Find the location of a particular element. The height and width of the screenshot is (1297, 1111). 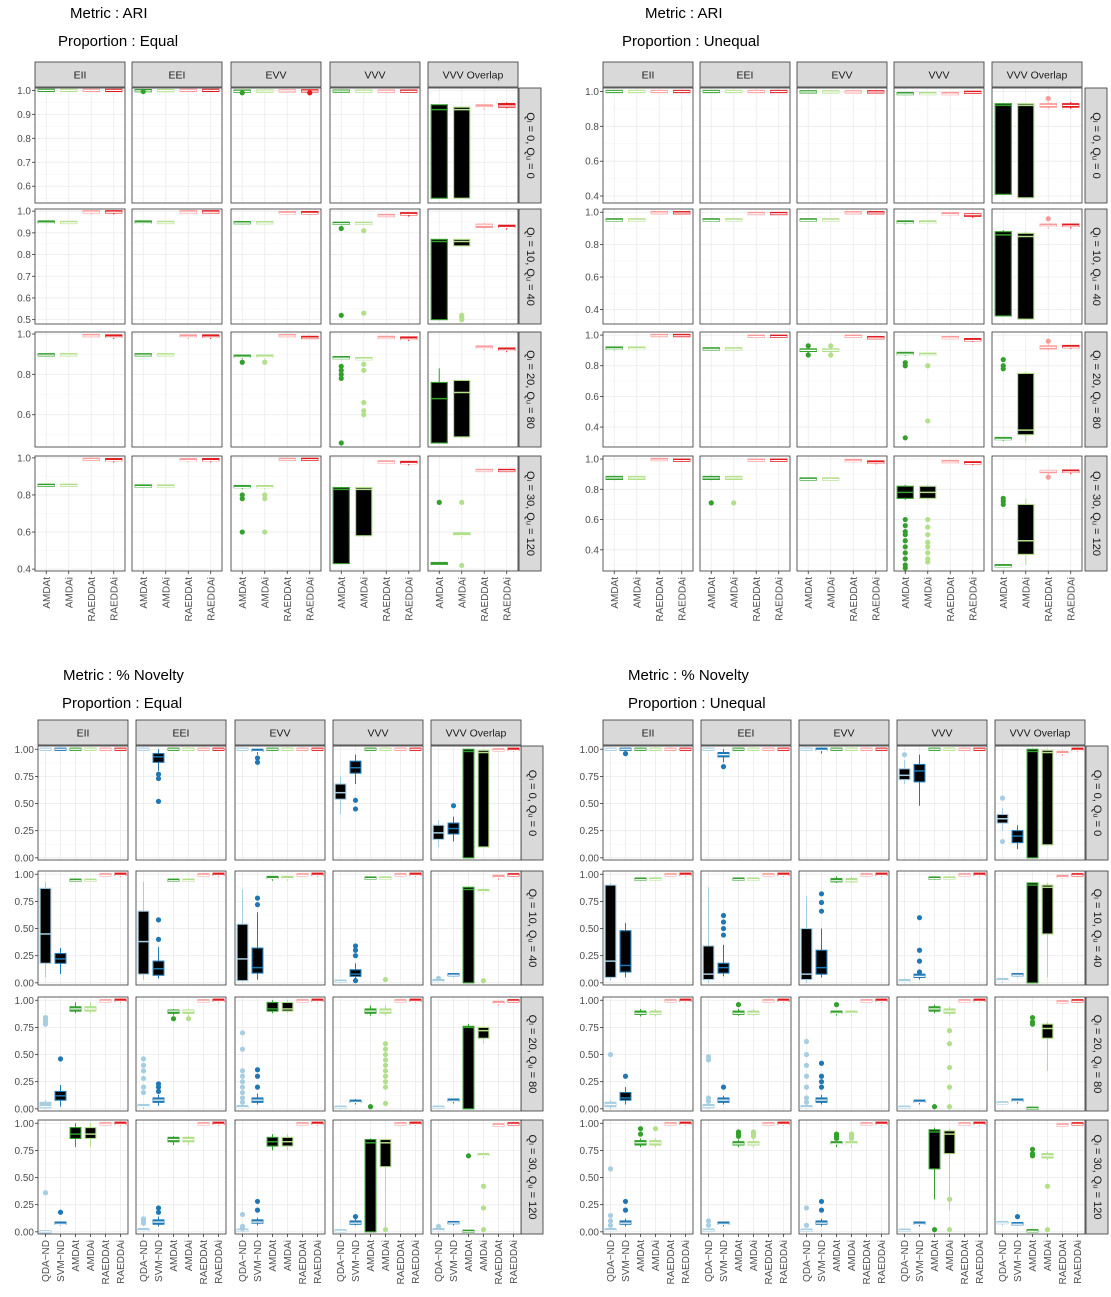

row-strip-label: Qₗ = 30, Qᵤ = 120 is located at coordinates (1096, 513).